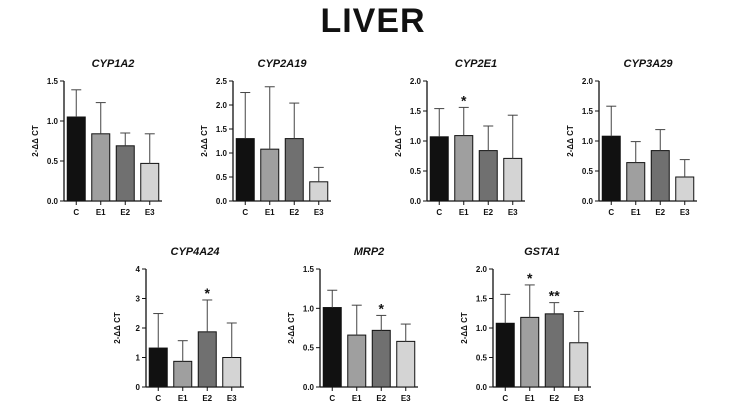 The width and height of the screenshot is (746, 406). I want to click on panel-title: MRP2, so click(369, 252).